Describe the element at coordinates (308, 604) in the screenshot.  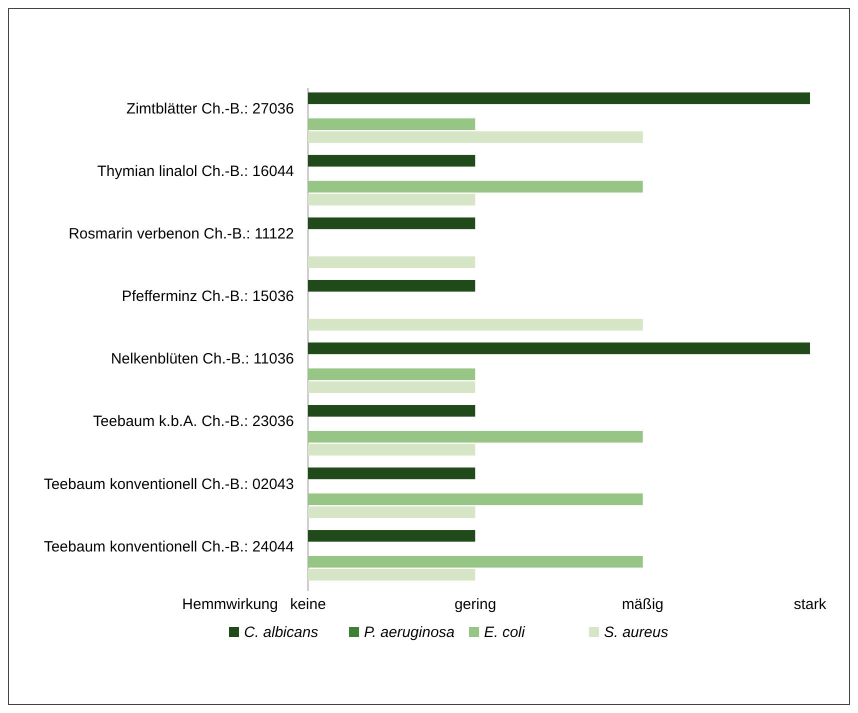
I see `text: keine` at that location.